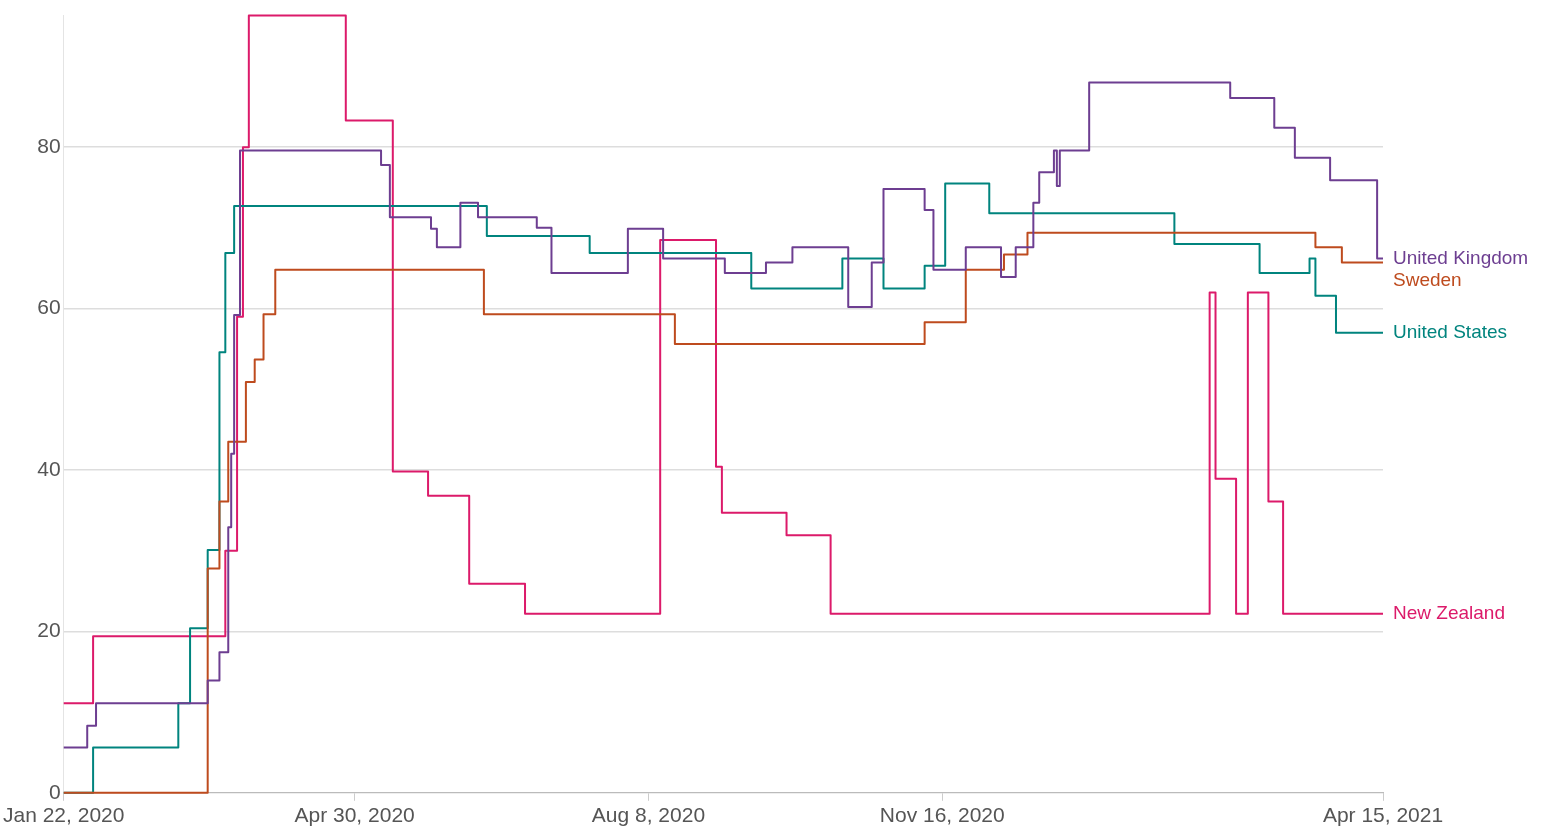 The height and width of the screenshot is (836, 1568). What do you see at coordinates (1427, 279) in the screenshot?
I see `series-label: Sweden` at bounding box center [1427, 279].